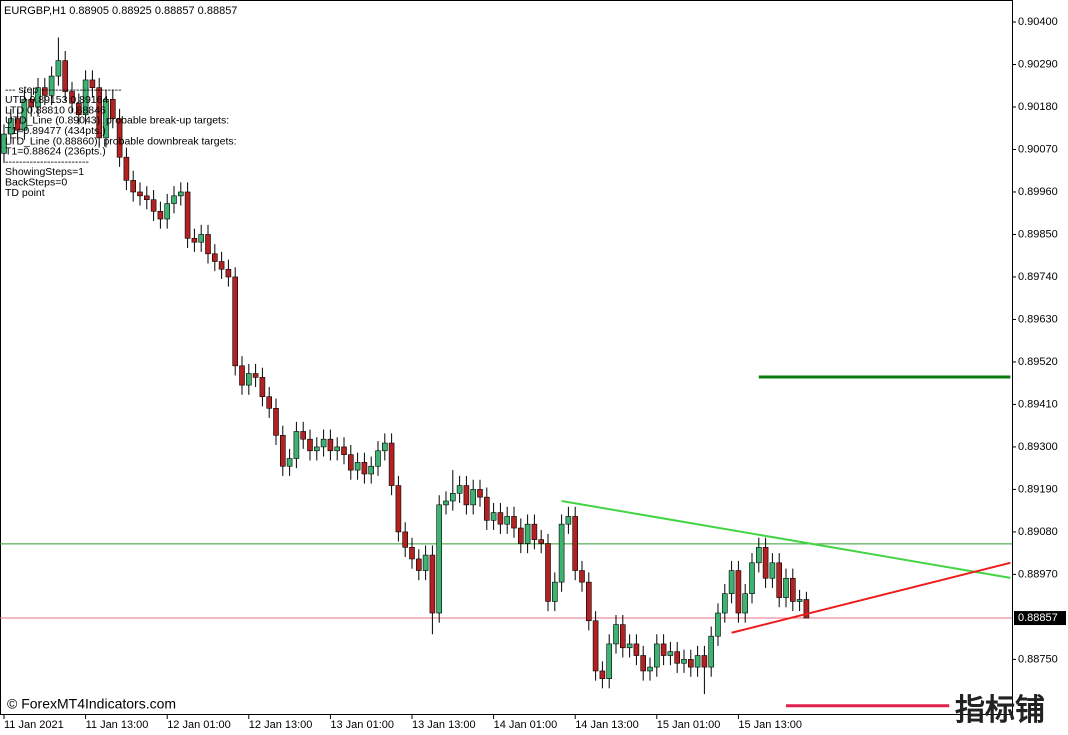 This screenshot has height=735, width=1068. What do you see at coordinates (36, 182) in the screenshot?
I see `indicator-text: BackSteps=0` at bounding box center [36, 182].